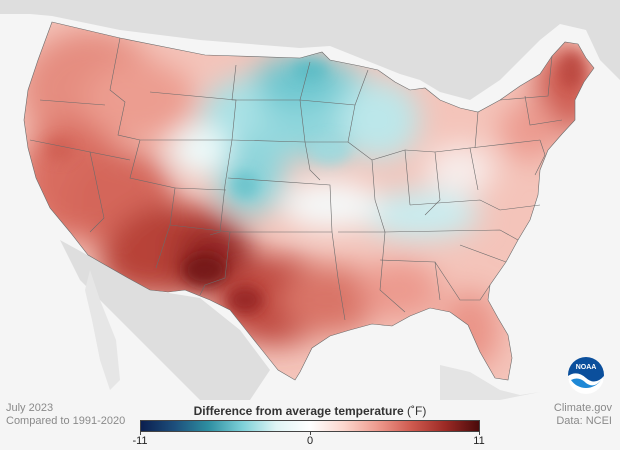  What do you see at coordinates (582, 408) in the screenshot?
I see `credit-site: Climate.gov` at bounding box center [582, 408].